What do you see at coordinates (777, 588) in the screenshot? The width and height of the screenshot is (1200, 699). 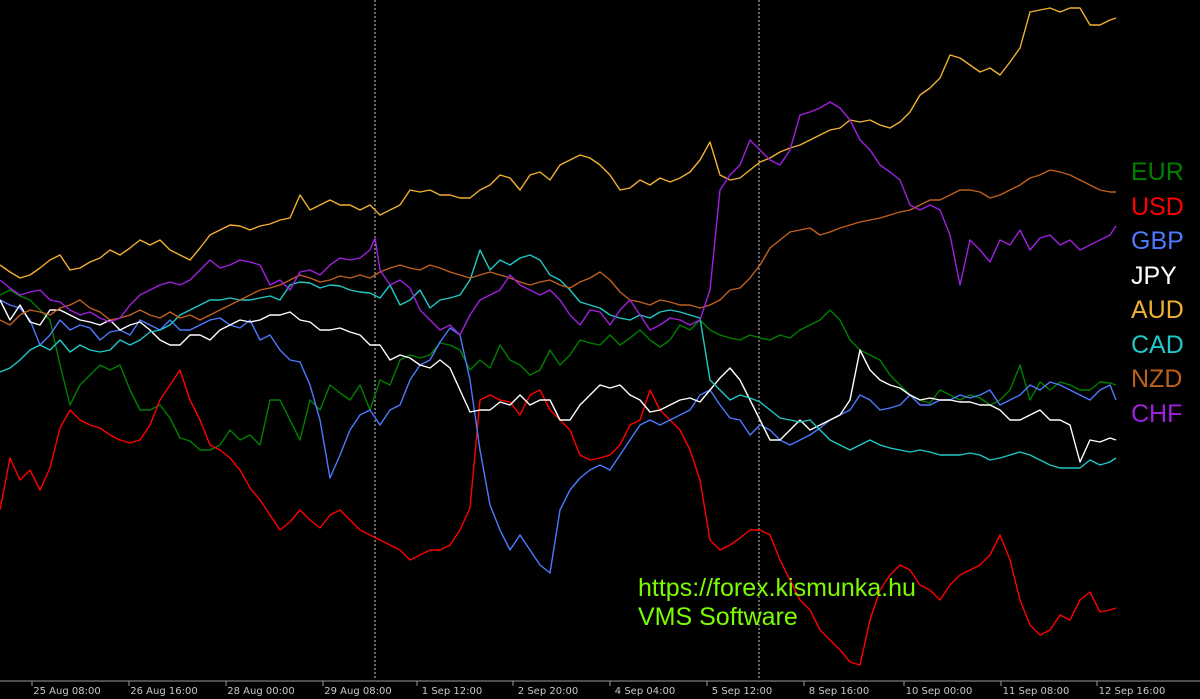 I see `watermark-url: https://forex.kismunka.hu` at bounding box center [777, 588].